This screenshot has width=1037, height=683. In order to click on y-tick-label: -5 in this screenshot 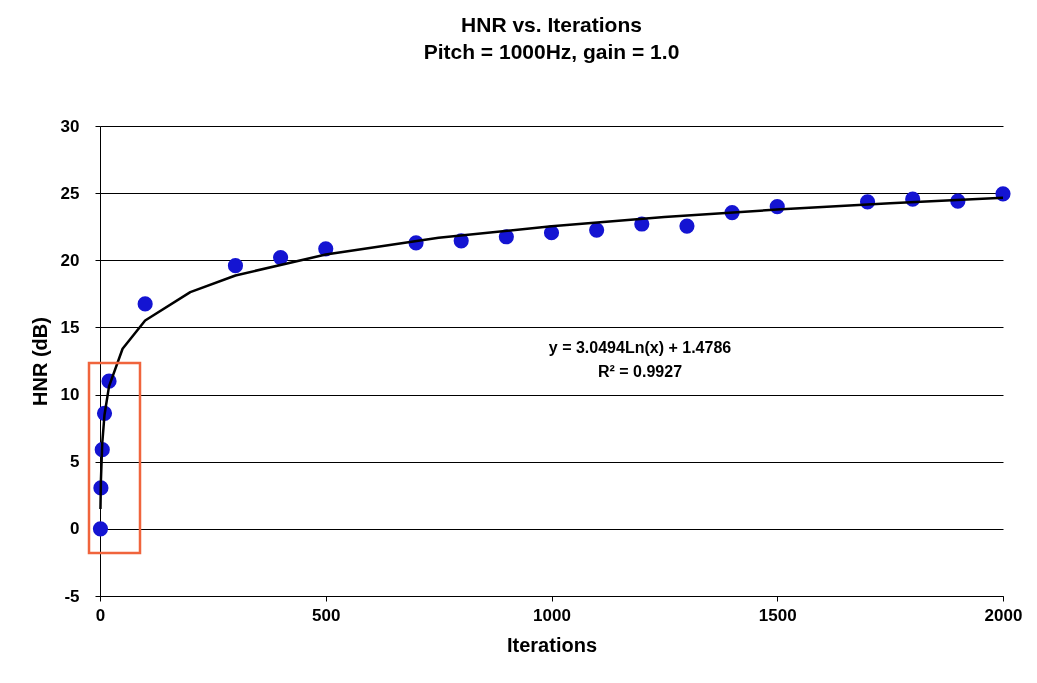, I will do `click(72, 596)`.